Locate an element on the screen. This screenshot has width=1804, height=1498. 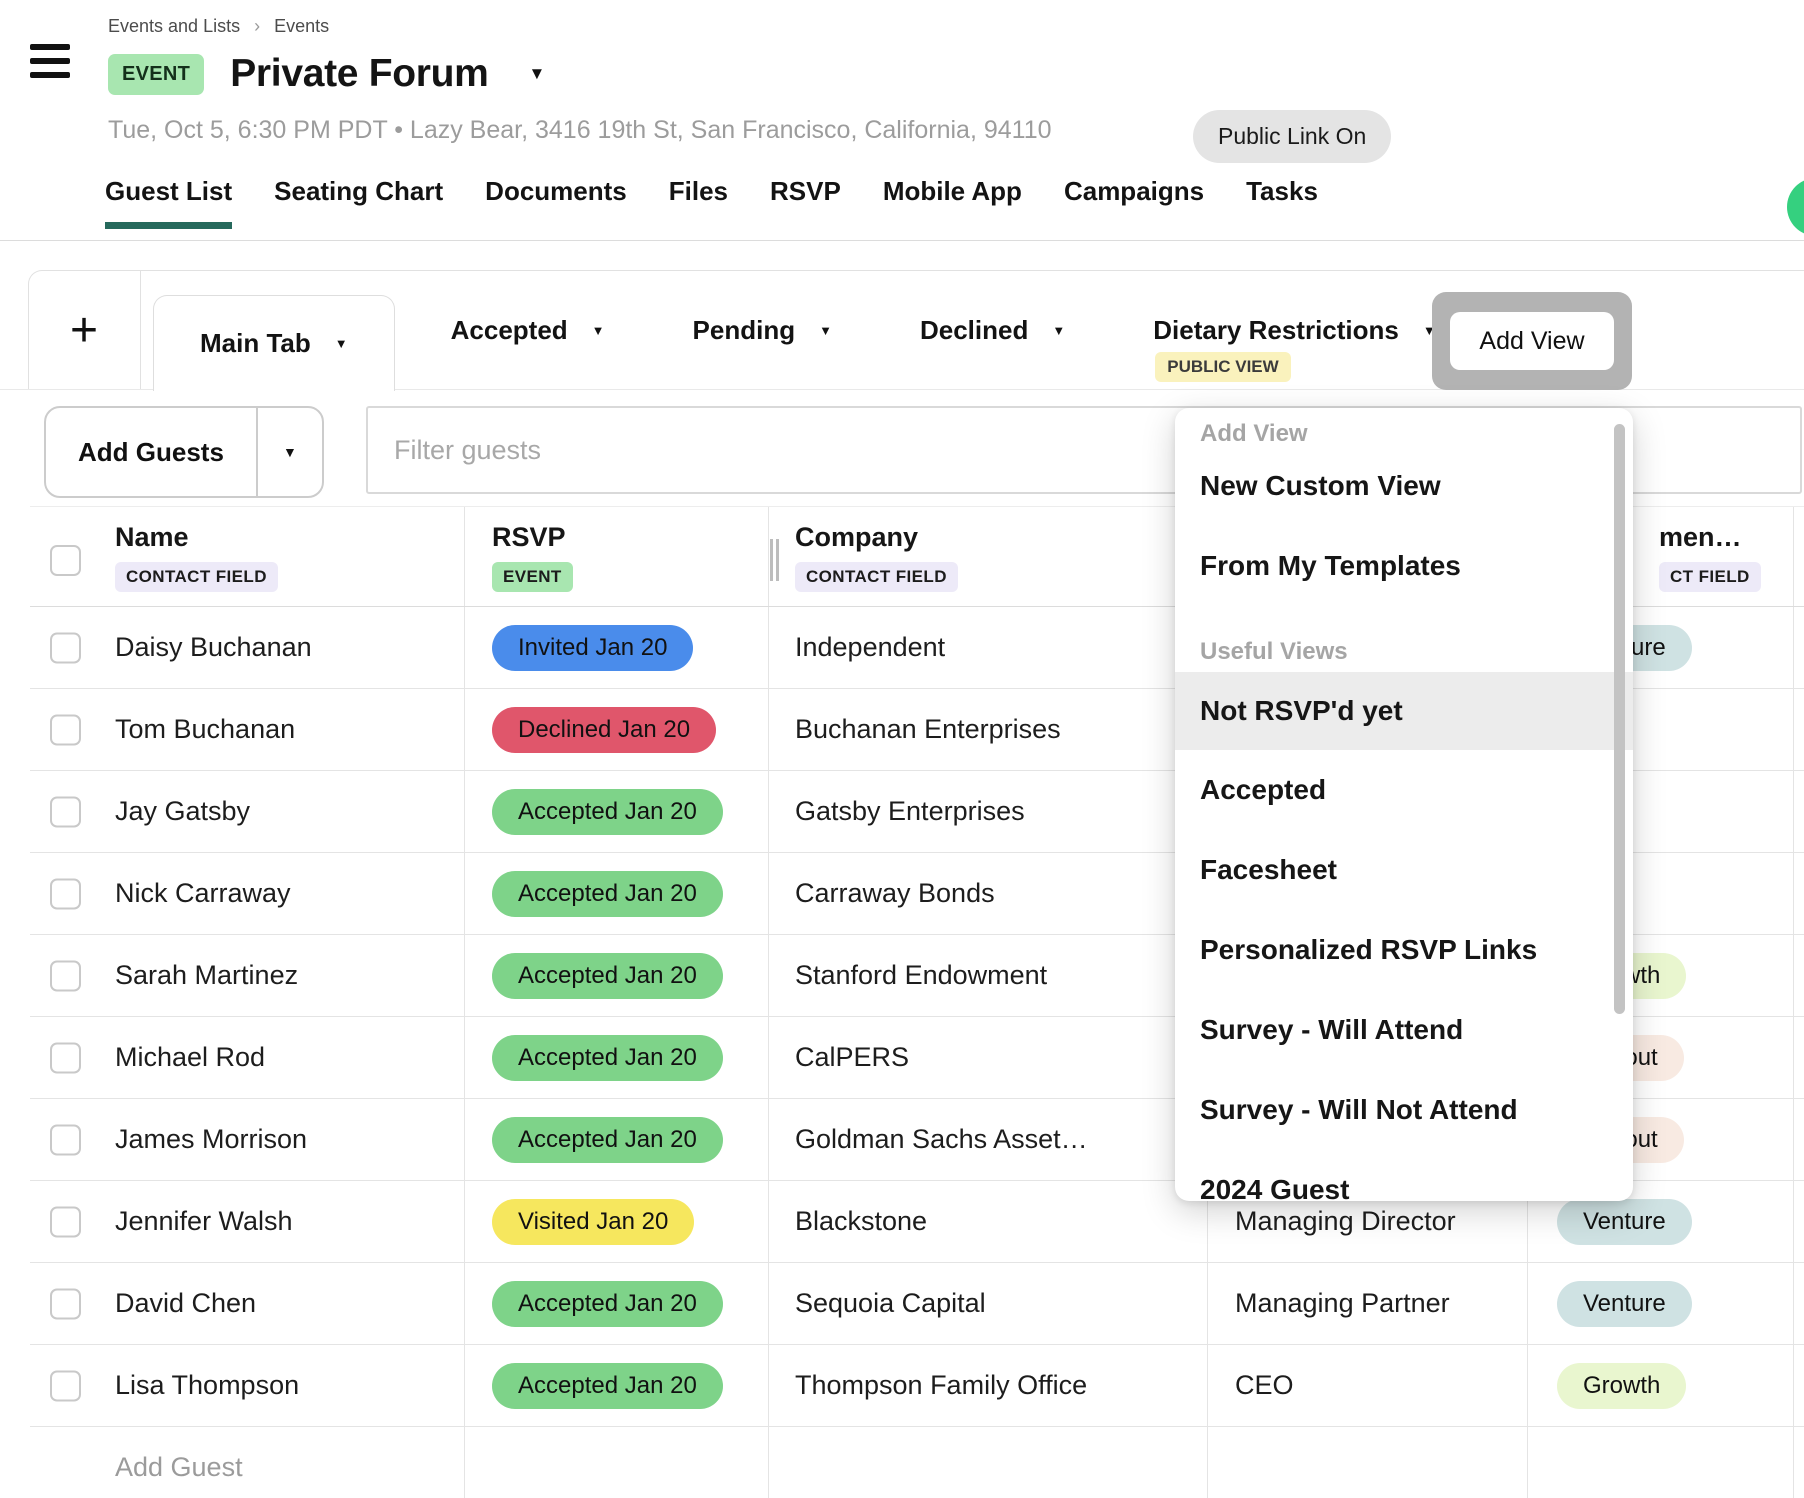
menu-item-survey-will-attend: Survey - Will Attend is located at coordinates (1332, 1029).